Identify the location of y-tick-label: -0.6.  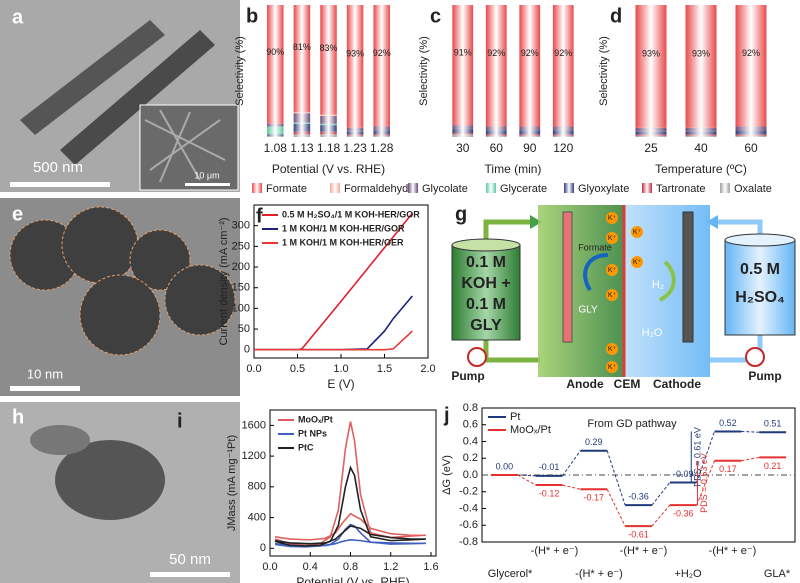
(468, 525).